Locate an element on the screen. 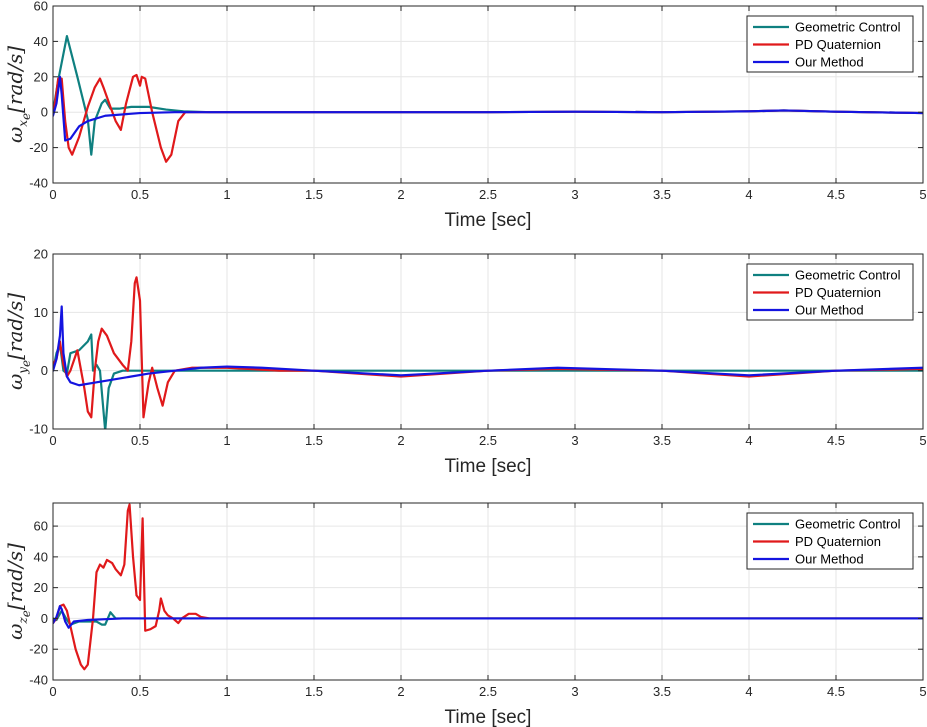  y-label-subscript: z is located at coordinates (23, 621).